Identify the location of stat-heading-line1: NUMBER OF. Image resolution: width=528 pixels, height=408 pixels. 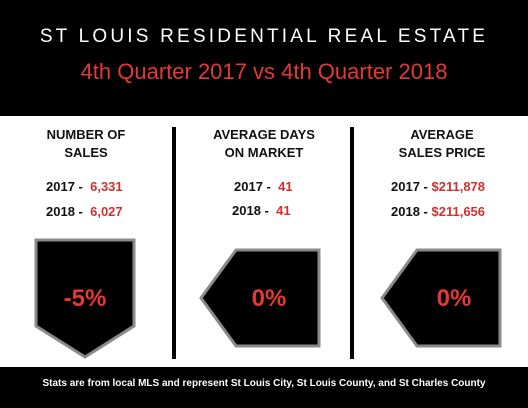
(86, 134).